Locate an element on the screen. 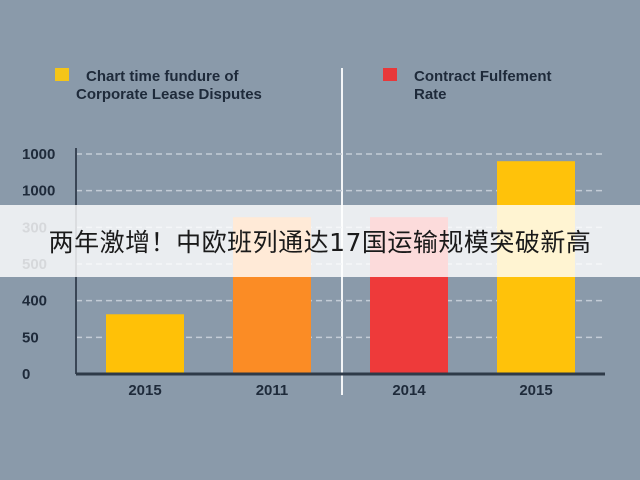 The width and height of the screenshot is (640, 480). x-category-label: 2014 is located at coordinates (409, 390).